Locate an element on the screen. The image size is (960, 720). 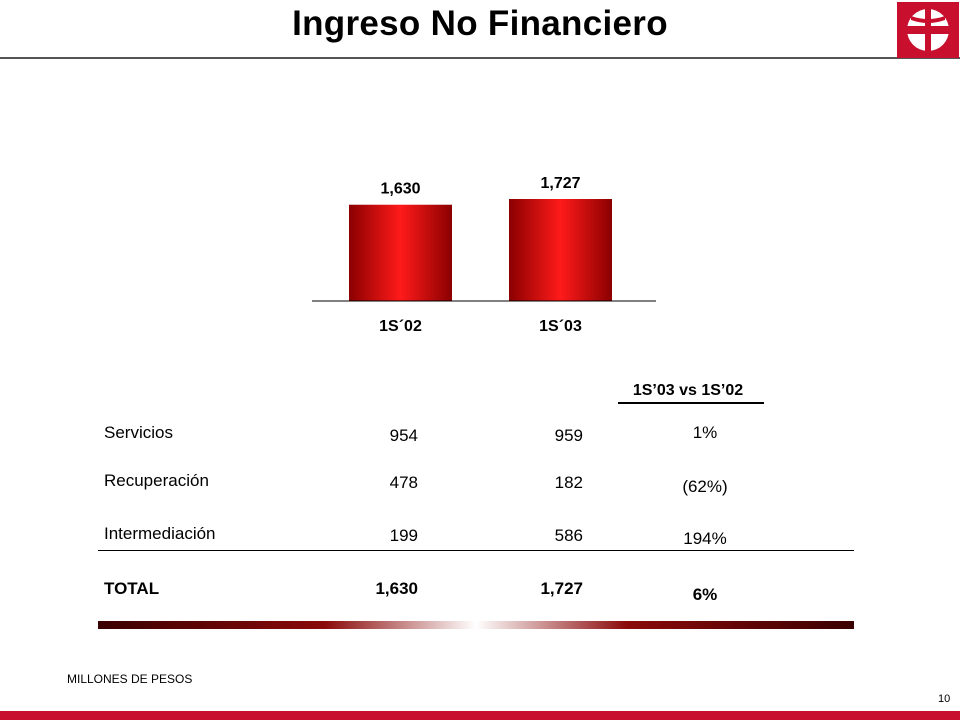
bar-chart: 1,630 1,727 1S´02 1S´03 is located at coordinates (484, 255).